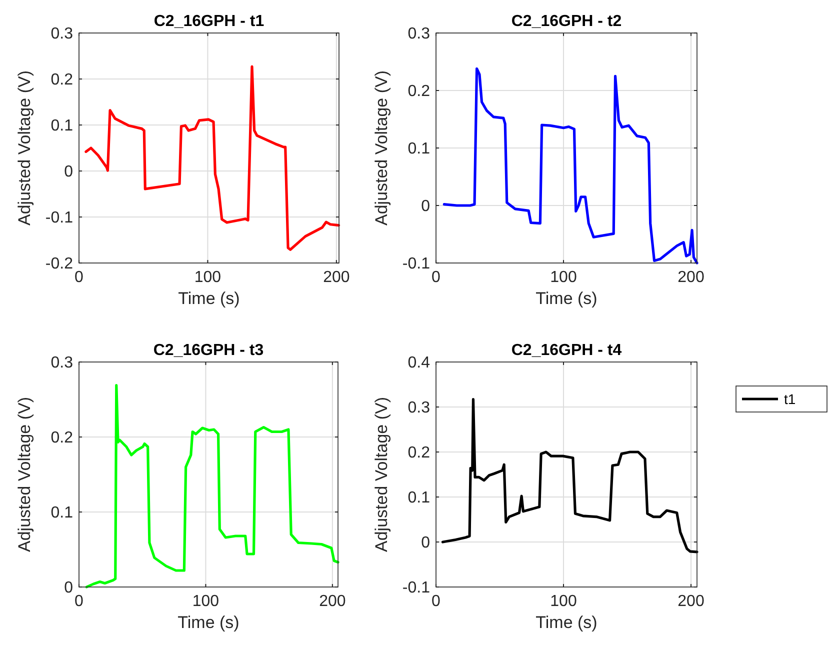 The width and height of the screenshot is (829, 649). I want to click on chart-title: C2_16GPH - t2, so click(566, 21).